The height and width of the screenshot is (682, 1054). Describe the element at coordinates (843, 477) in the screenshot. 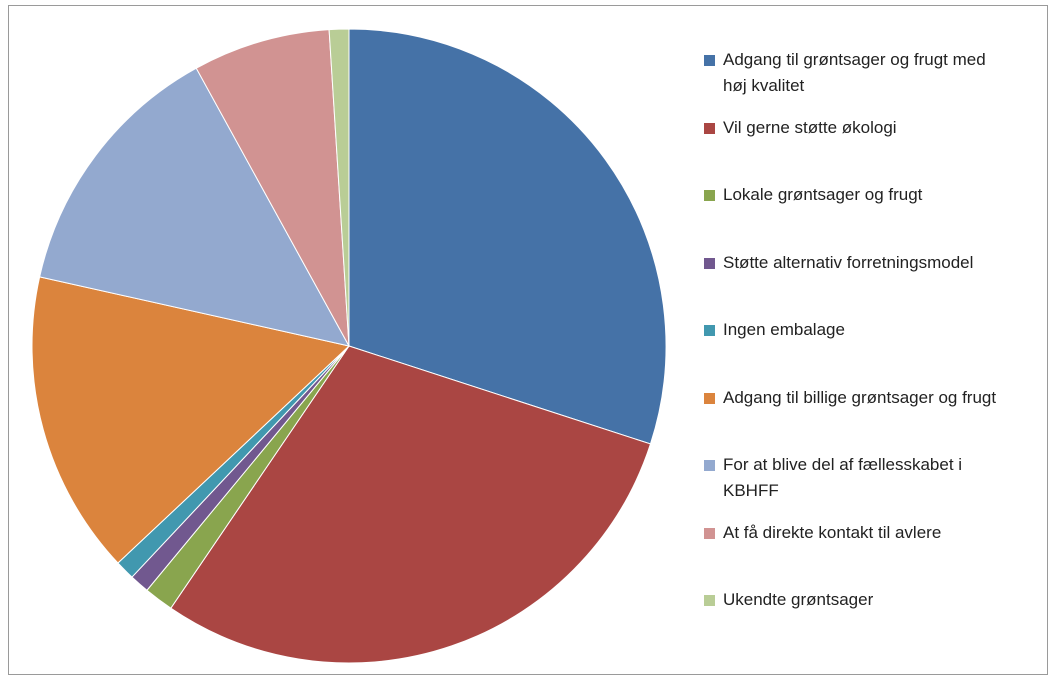

I see `legend-label: For at blive del af fællesskabet i KBHFF` at that location.